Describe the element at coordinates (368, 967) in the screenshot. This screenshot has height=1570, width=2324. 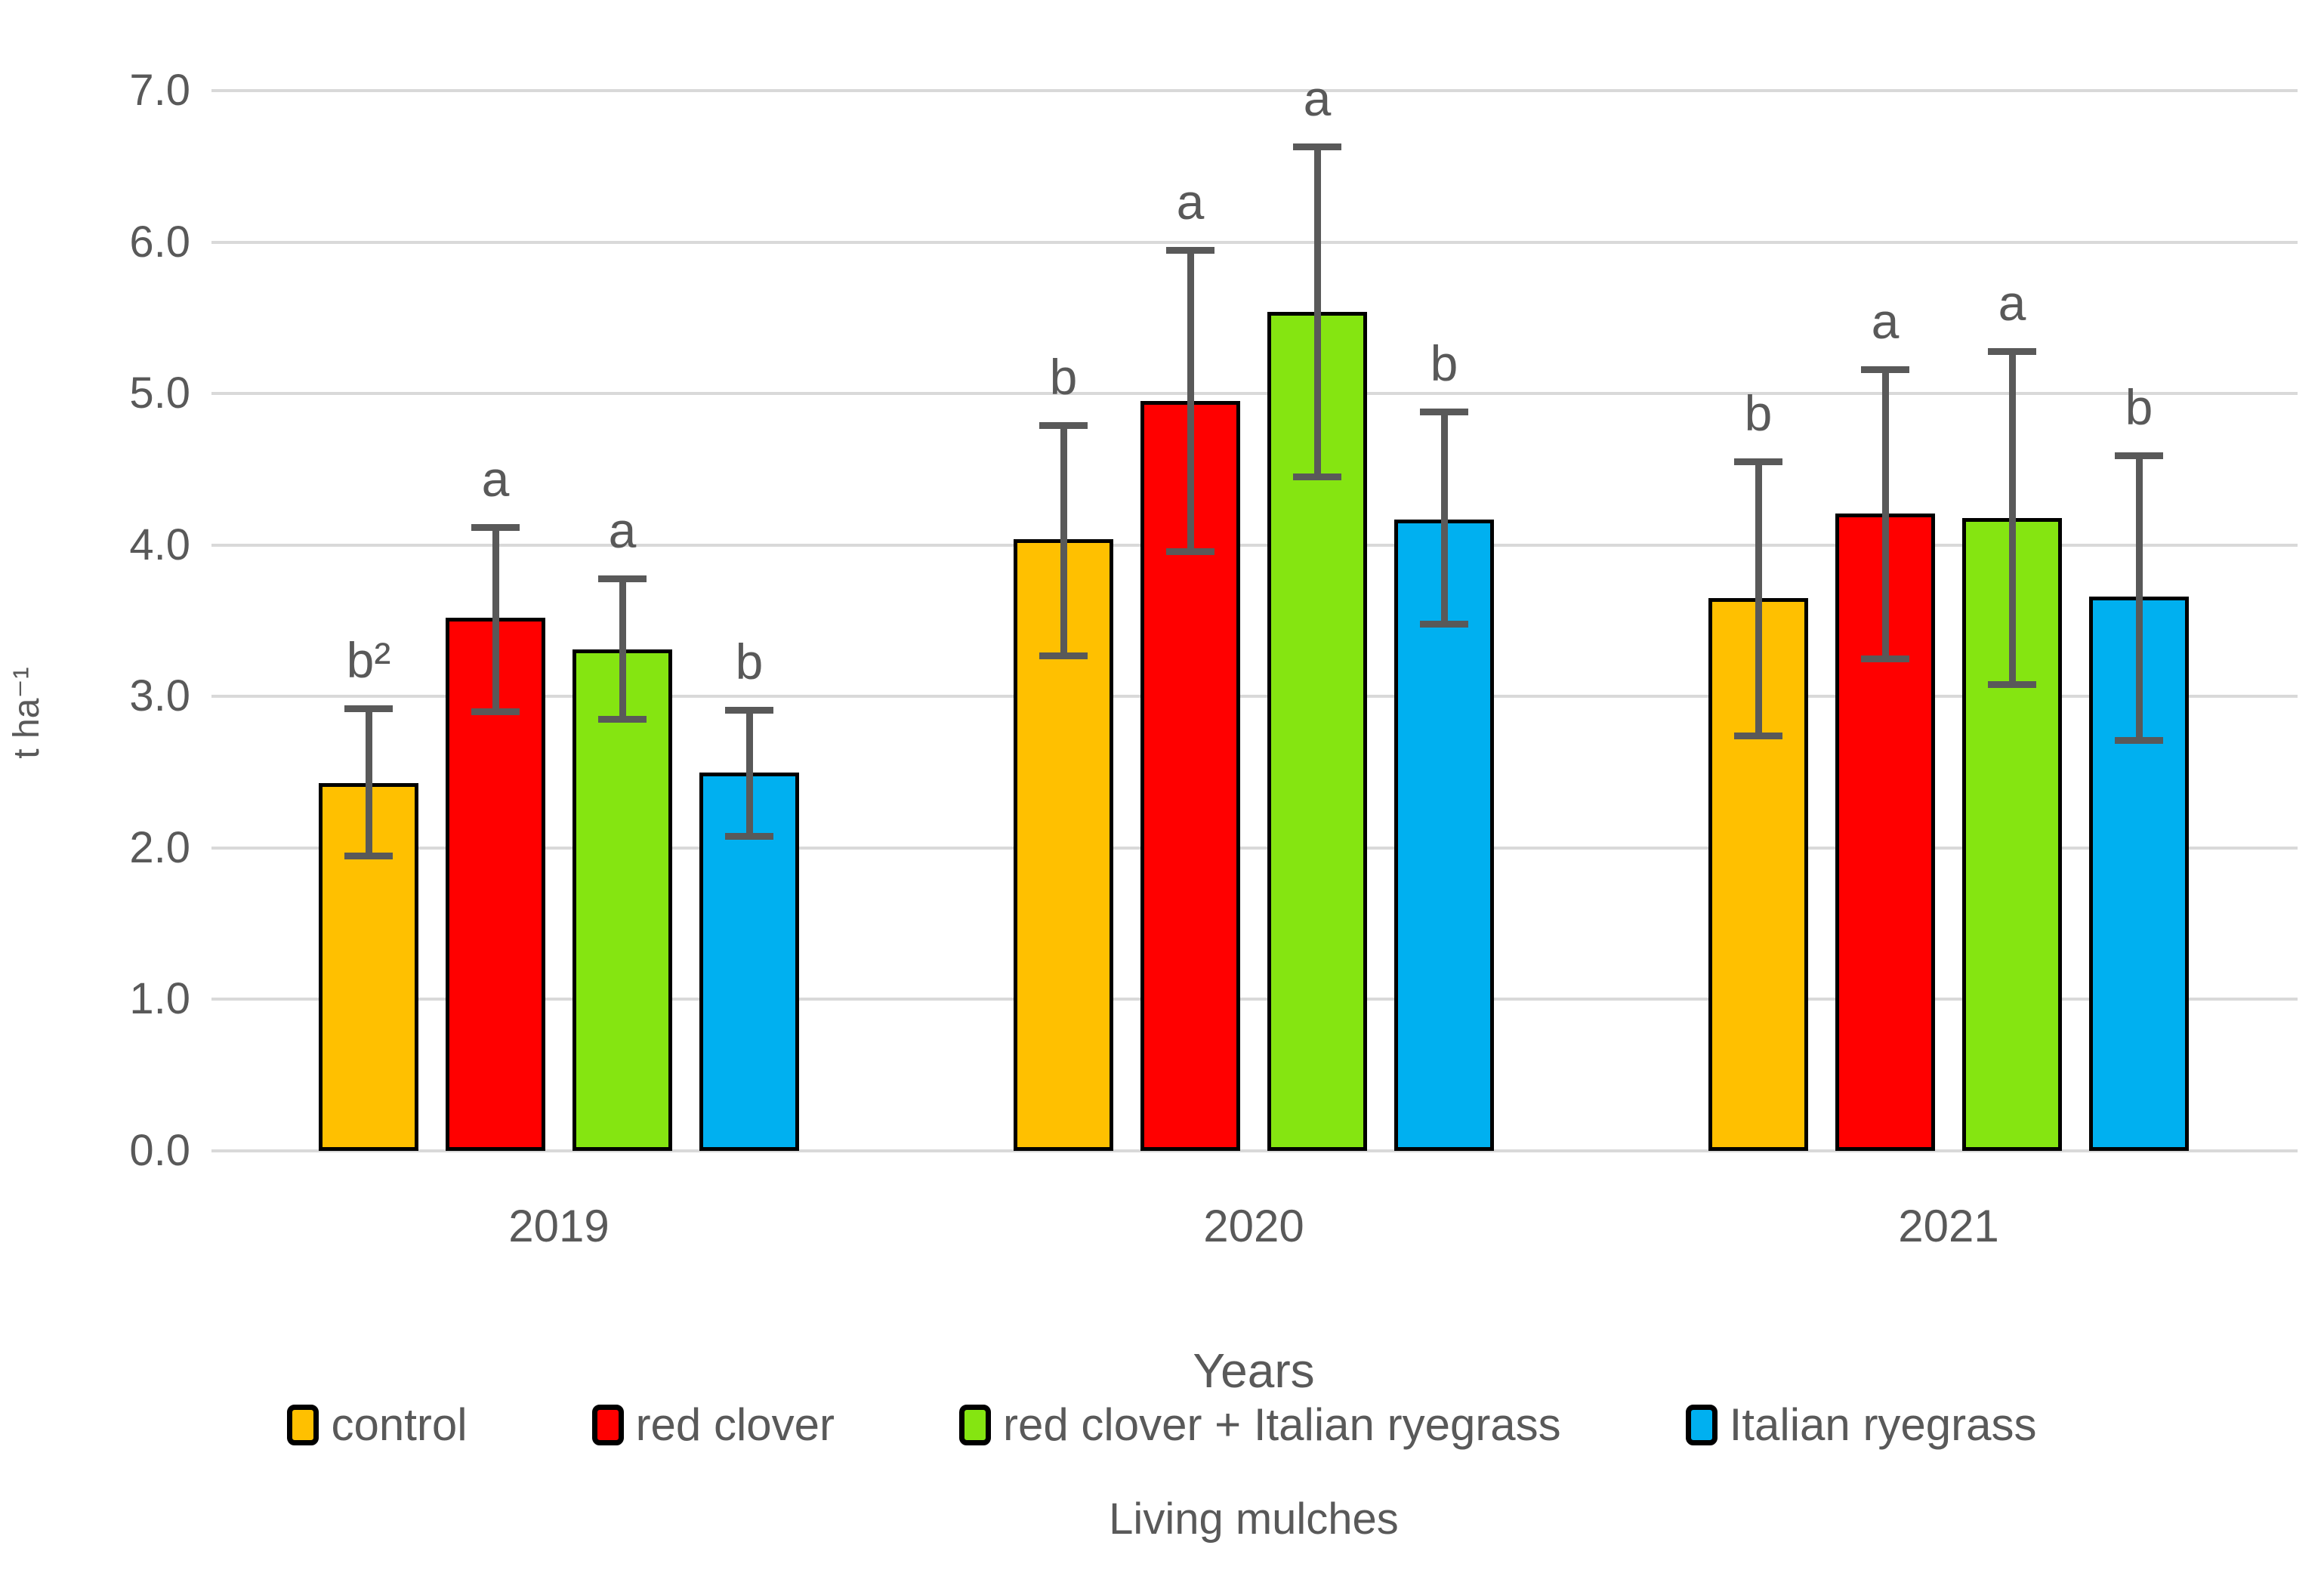
I see `bar-control-2019` at that location.